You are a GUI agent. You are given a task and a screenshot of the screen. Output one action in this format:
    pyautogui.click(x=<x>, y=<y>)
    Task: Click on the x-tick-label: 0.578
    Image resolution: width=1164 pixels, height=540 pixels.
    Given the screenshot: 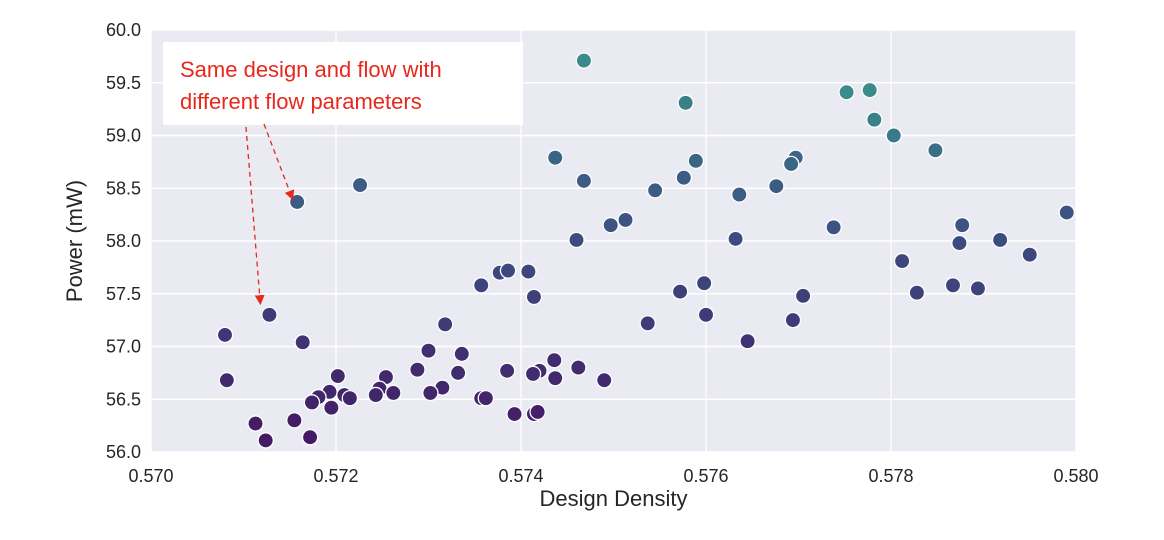 What is the action you would take?
    pyautogui.click(x=890, y=476)
    